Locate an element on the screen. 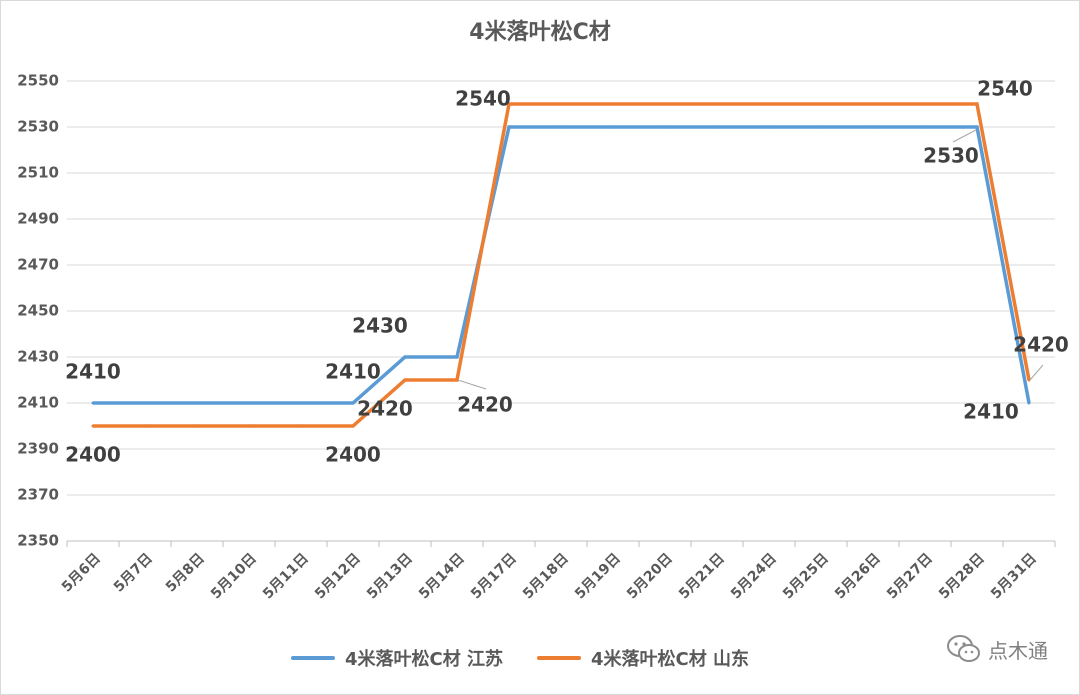  x-tick-label: 5月8日 is located at coordinates (185, 573).